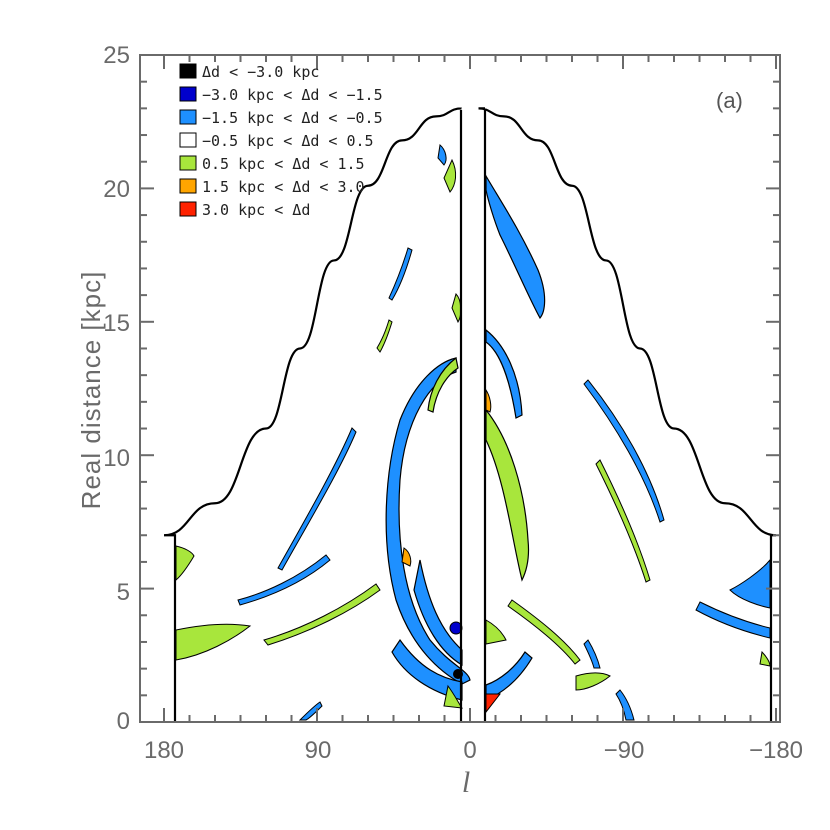  What do you see at coordinates (544, 632) in the screenshot?
I see `region-green-right-lower-arc` at bounding box center [544, 632].